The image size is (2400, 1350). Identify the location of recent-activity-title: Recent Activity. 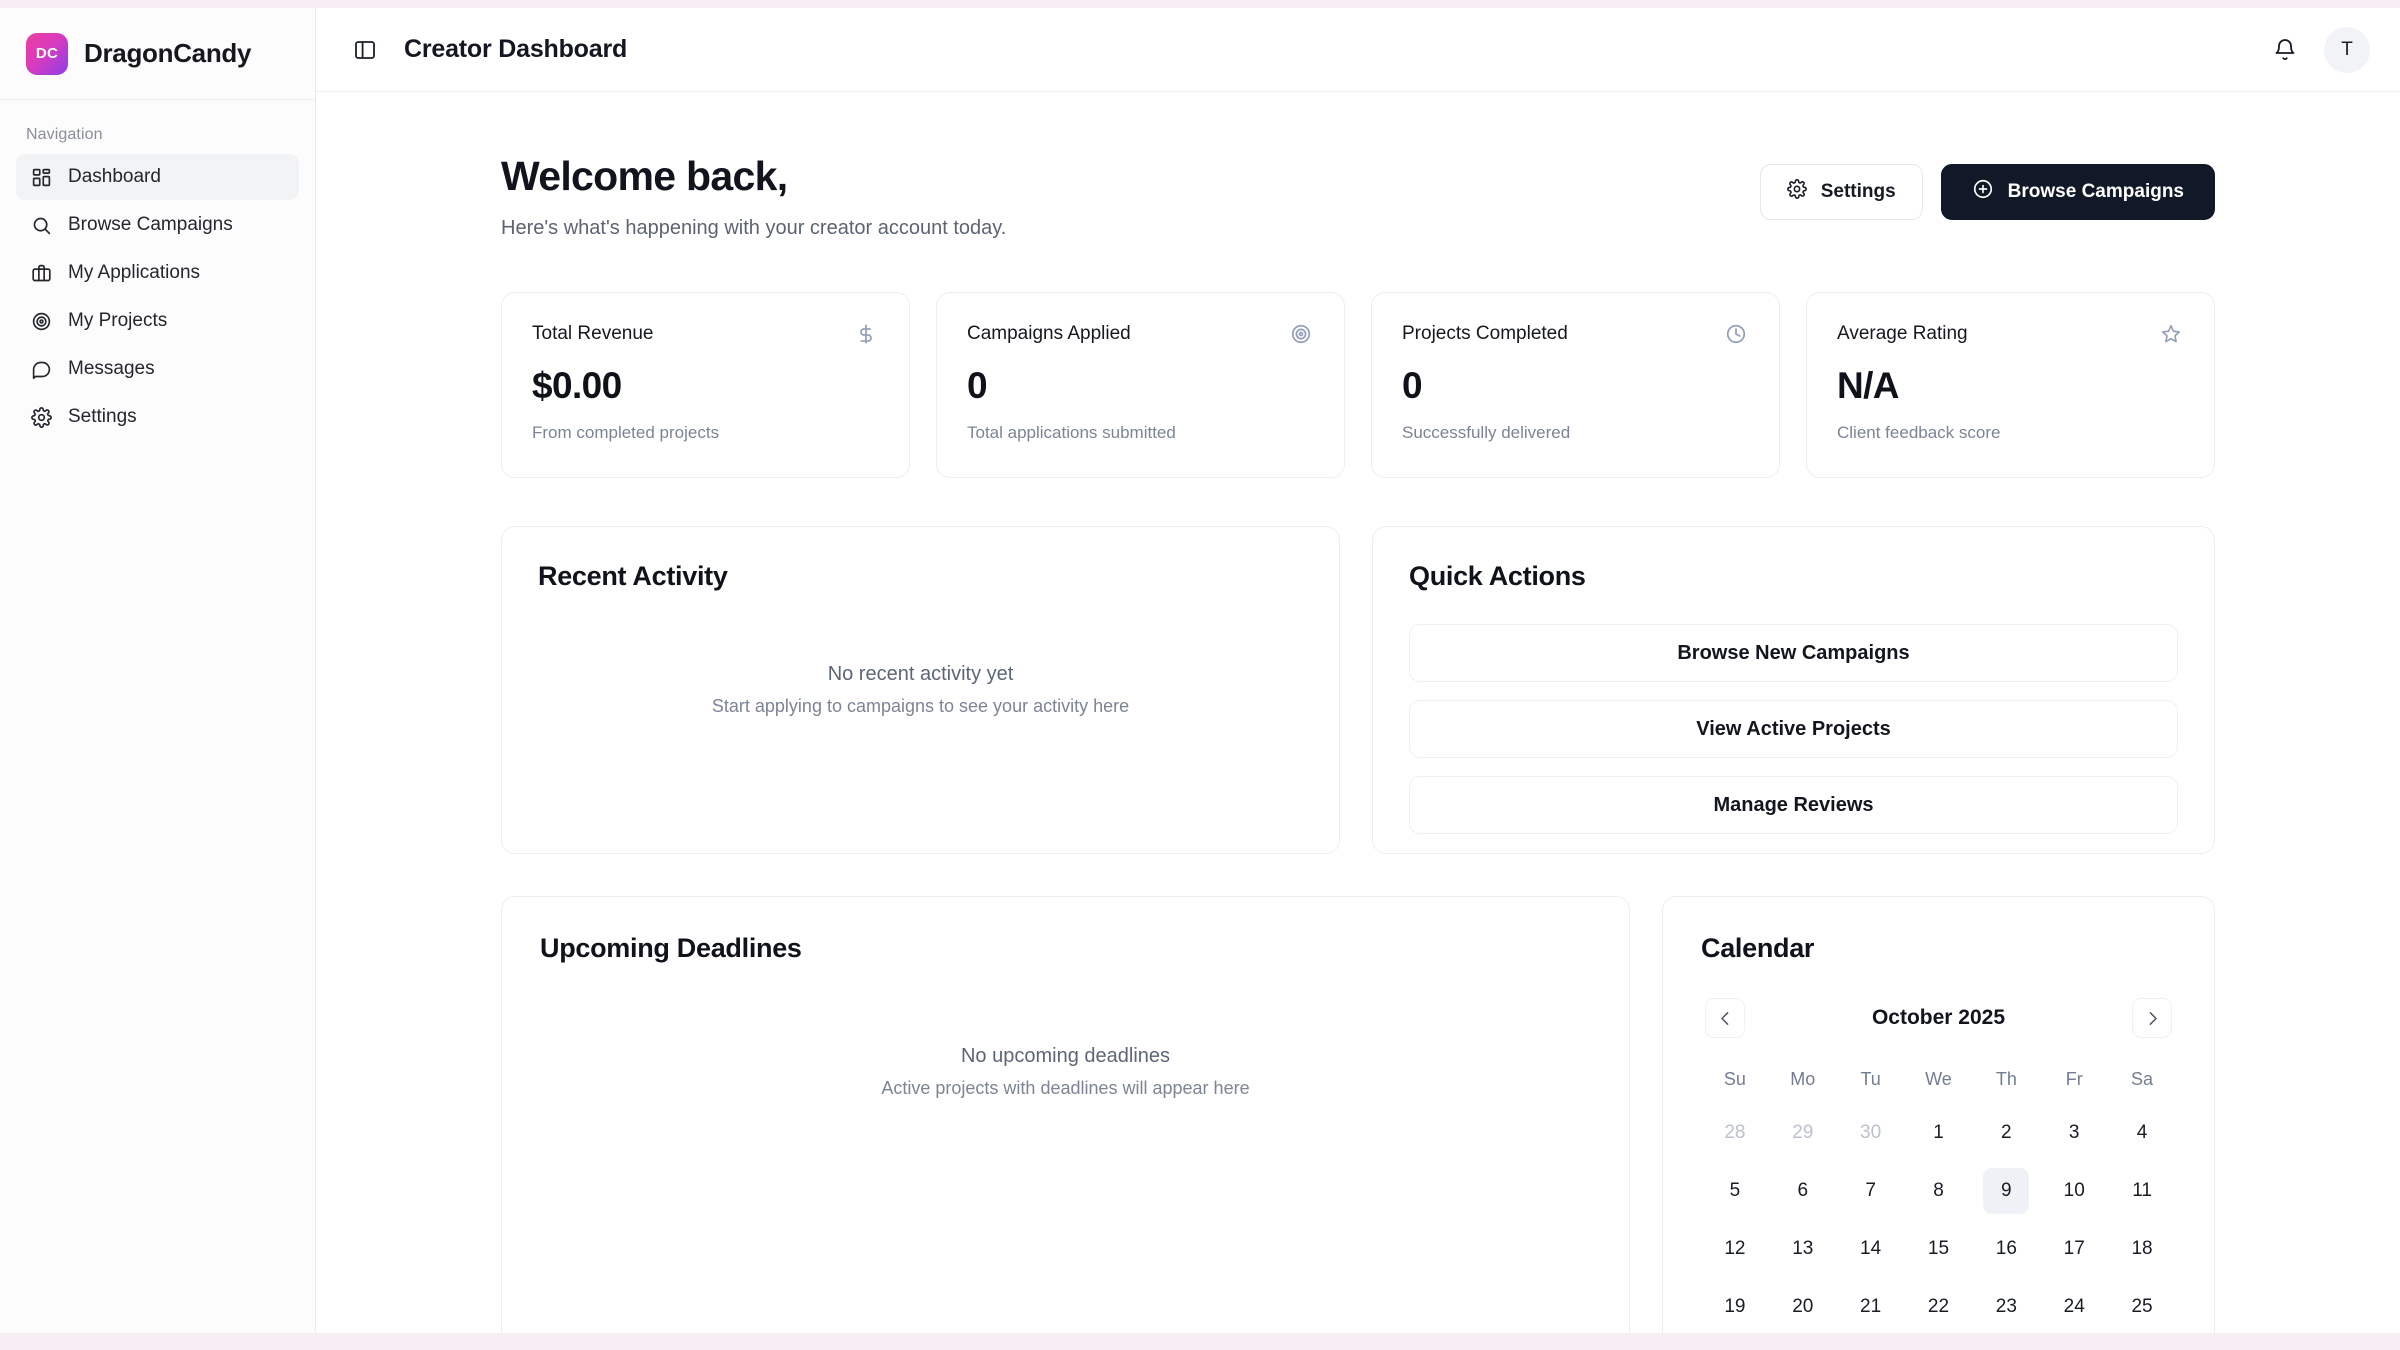
(633, 576).